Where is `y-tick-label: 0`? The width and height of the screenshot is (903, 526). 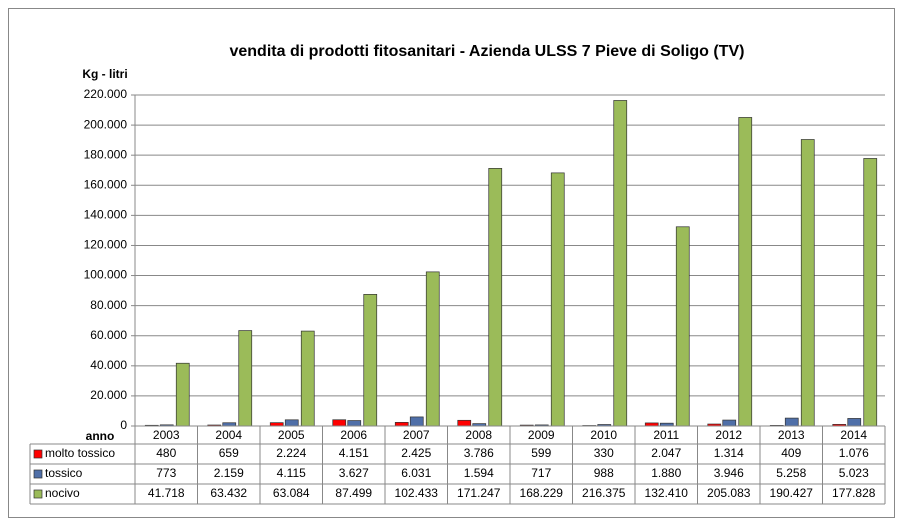 y-tick-label: 0 is located at coordinates (123, 425).